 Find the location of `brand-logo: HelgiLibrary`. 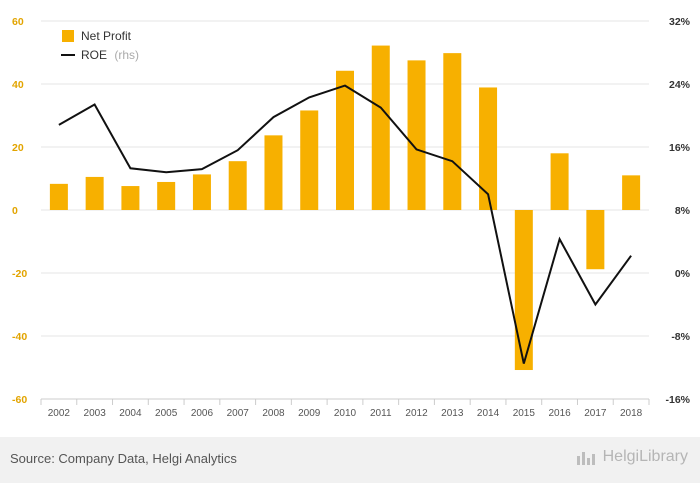

brand-logo: HelgiLibrary is located at coordinates (632, 457).